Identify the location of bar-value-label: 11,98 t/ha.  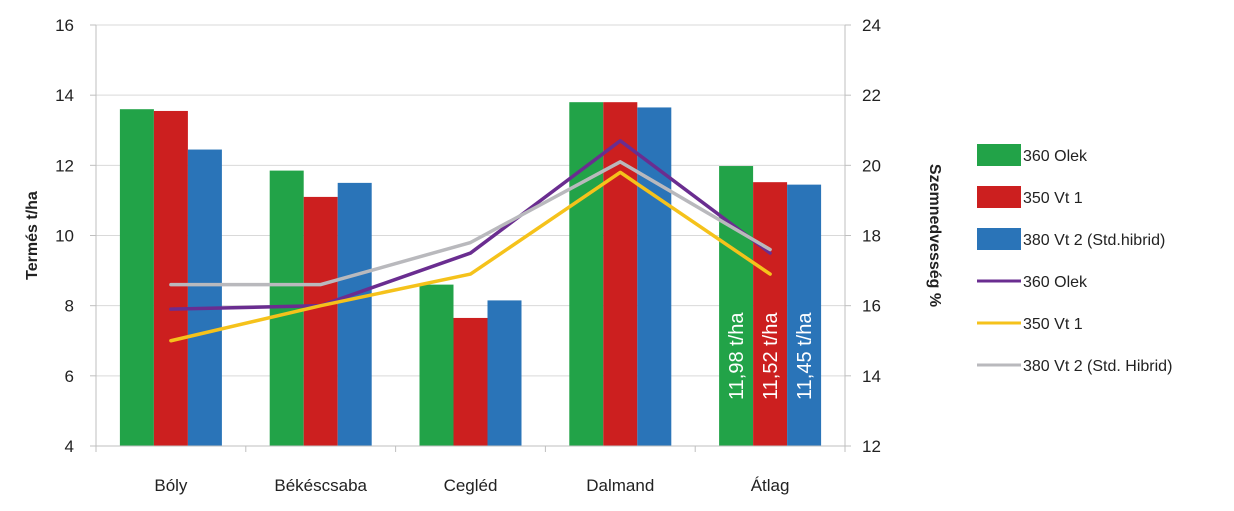
(737, 356).